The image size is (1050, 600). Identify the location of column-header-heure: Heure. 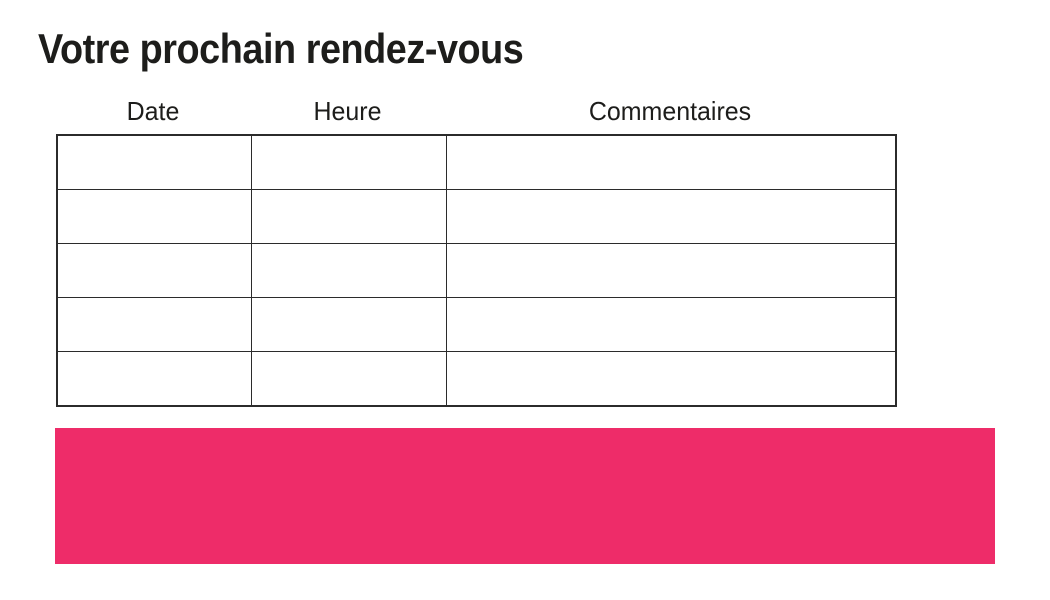
(347, 110).